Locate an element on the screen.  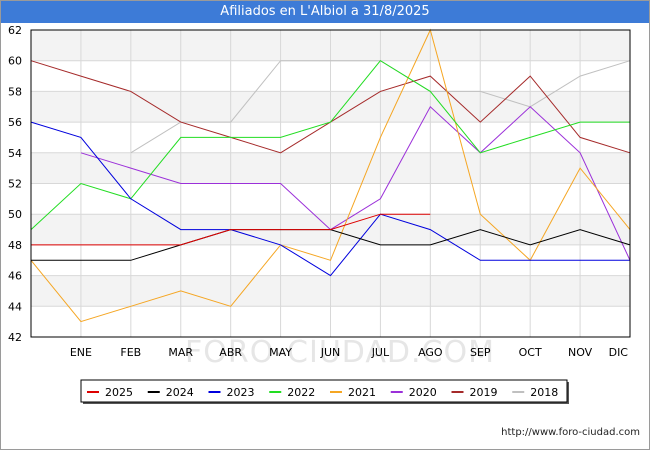
series-line-2025 is located at coordinates (231, 229).